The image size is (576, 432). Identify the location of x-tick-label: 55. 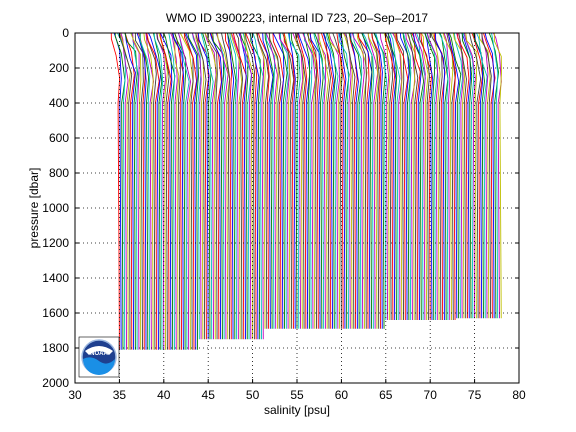
(297, 395).